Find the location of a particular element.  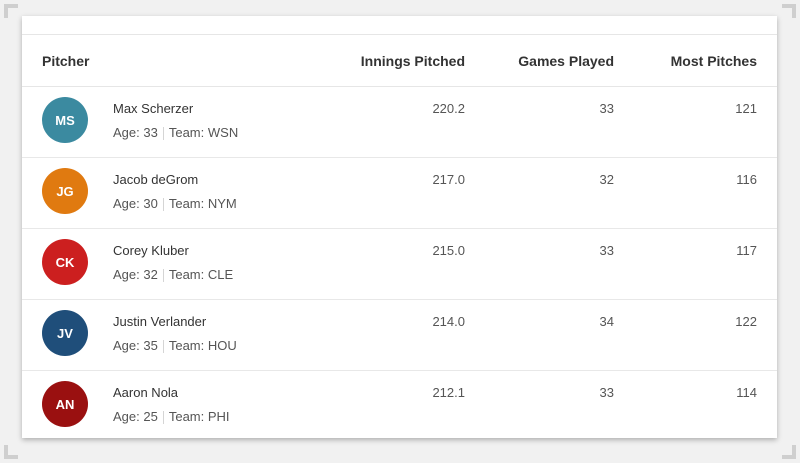

innings-pitched-cell: 217.0 is located at coordinates (448, 179).